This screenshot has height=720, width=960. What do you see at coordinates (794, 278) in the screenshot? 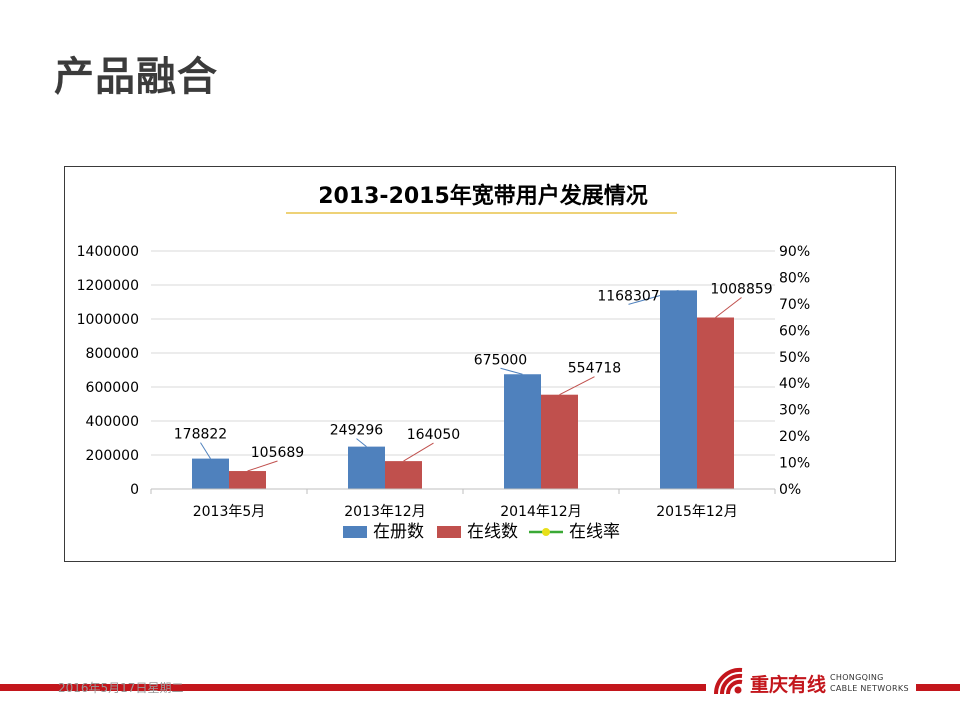
I see `y2-tick-label: 80%` at bounding box center [794, 278].